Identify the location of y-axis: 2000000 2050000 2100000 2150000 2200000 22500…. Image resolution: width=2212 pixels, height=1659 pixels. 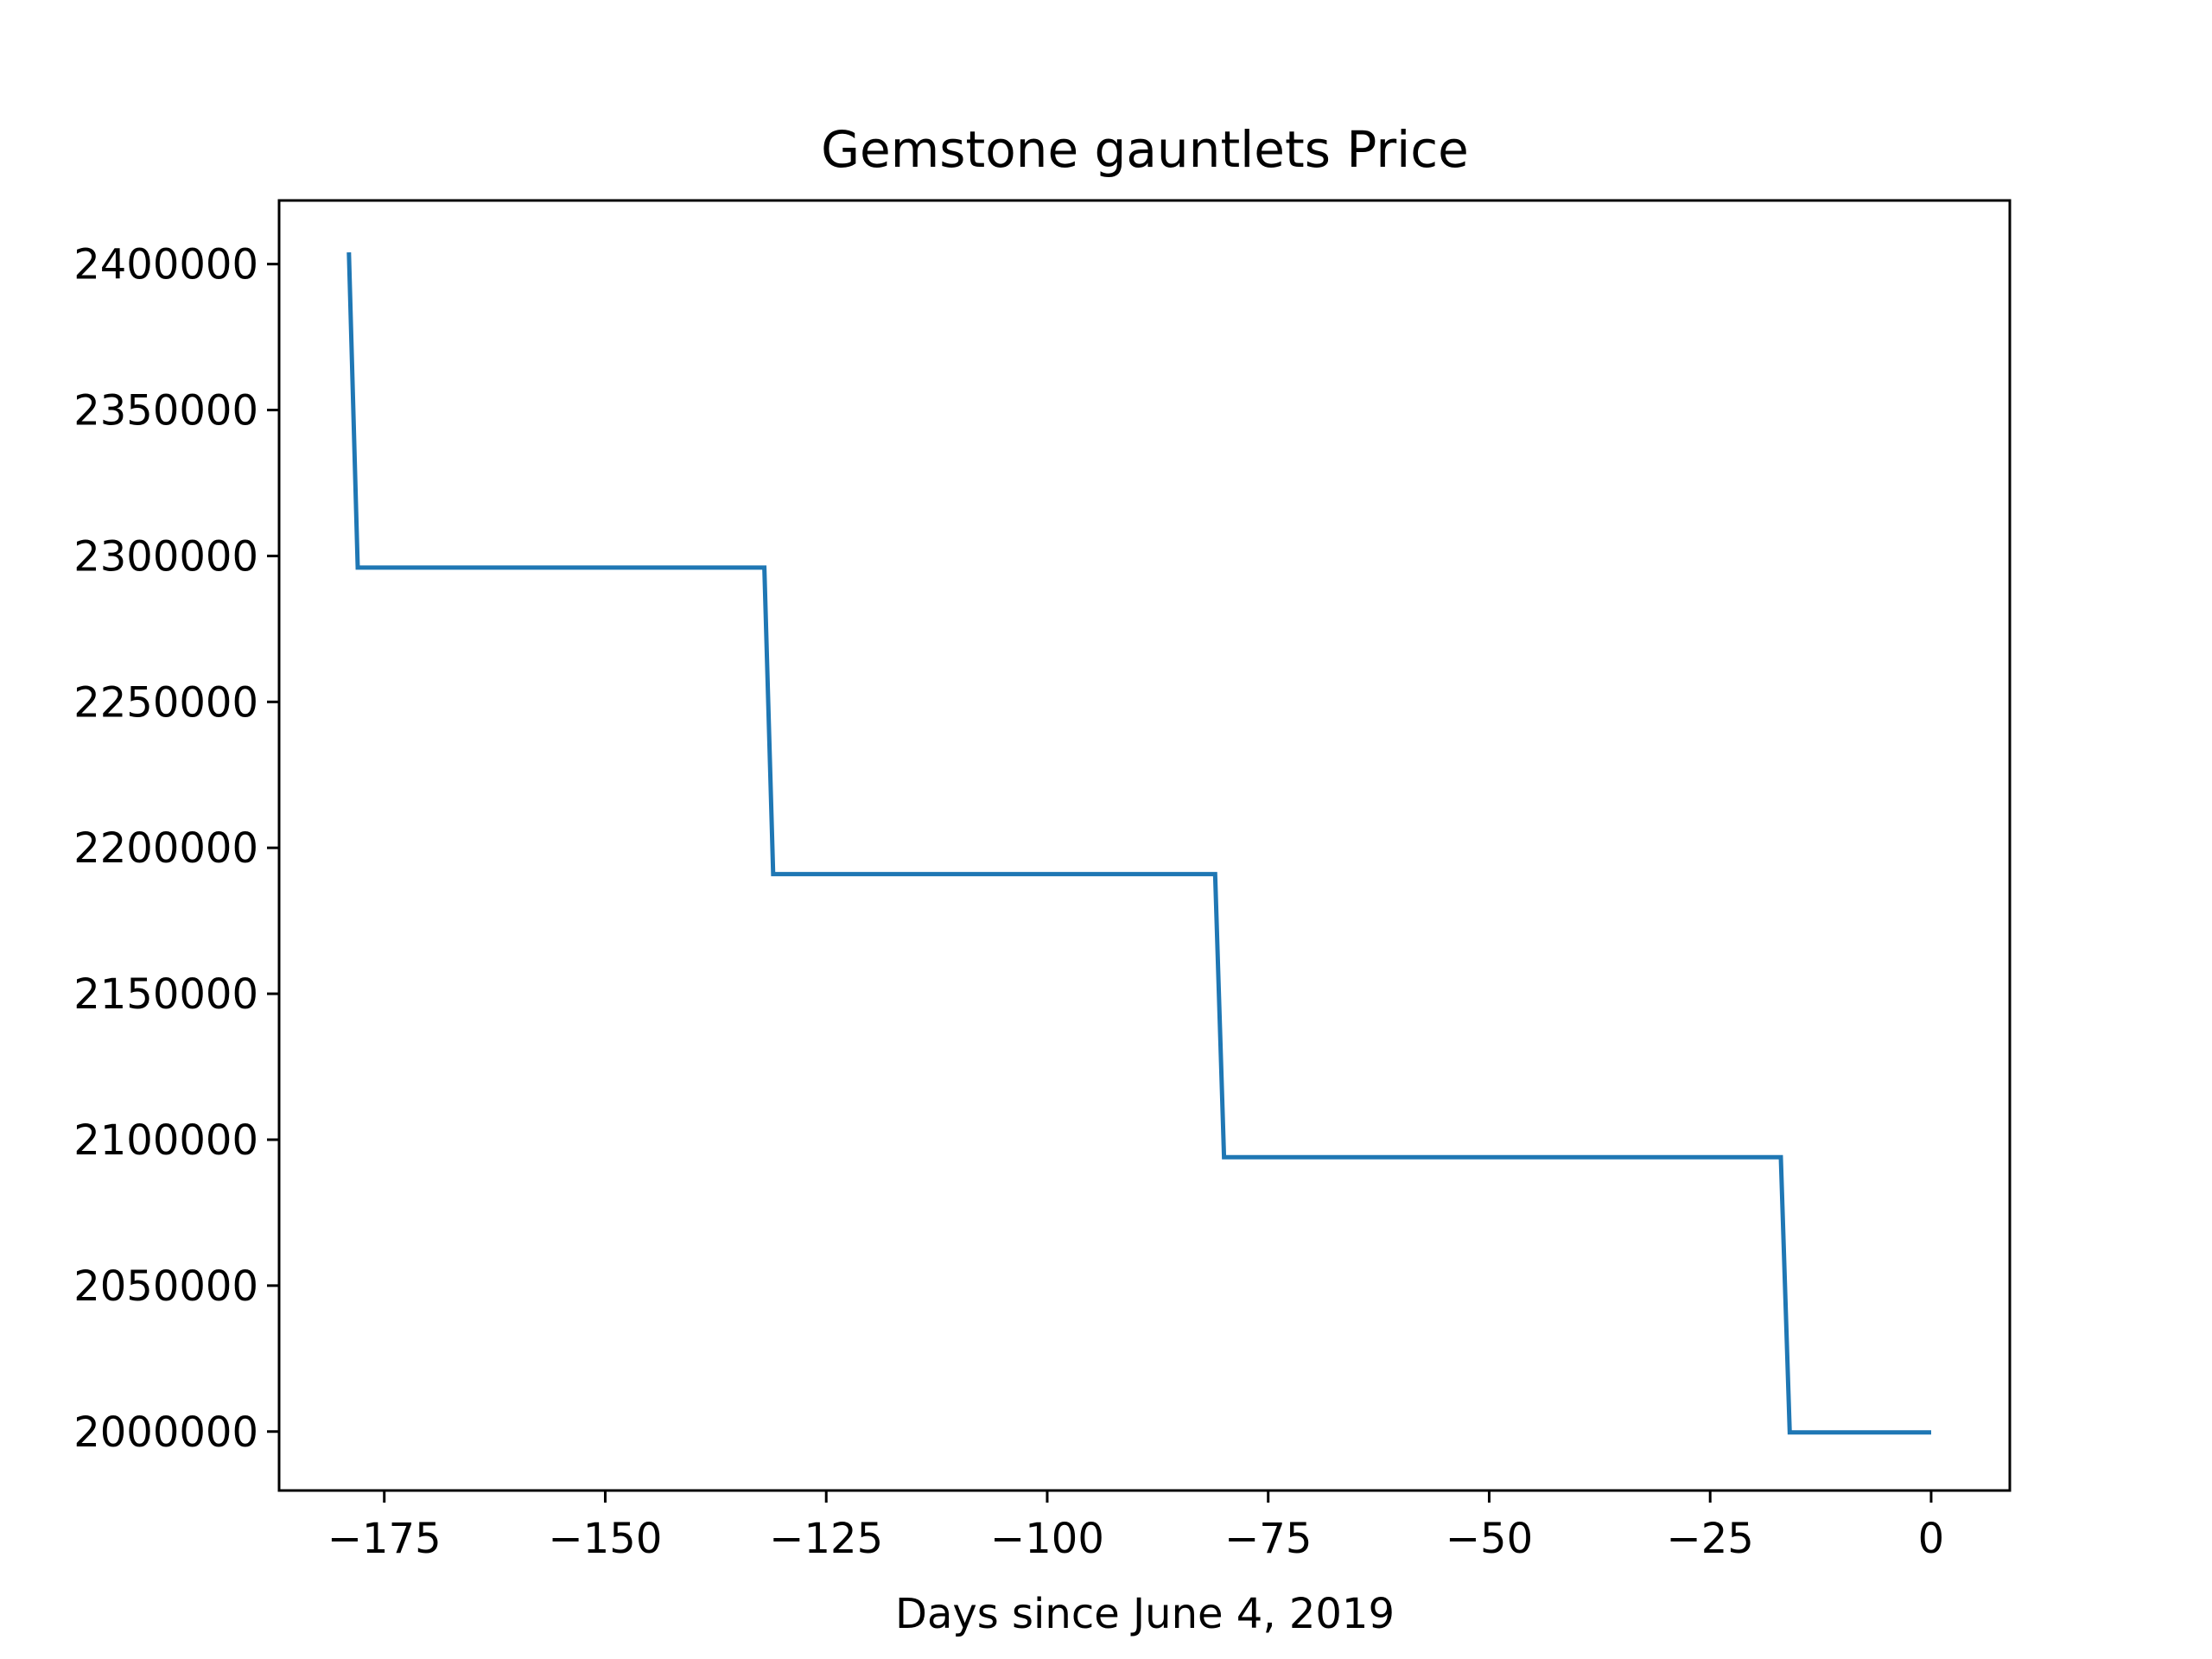
(176, 849).